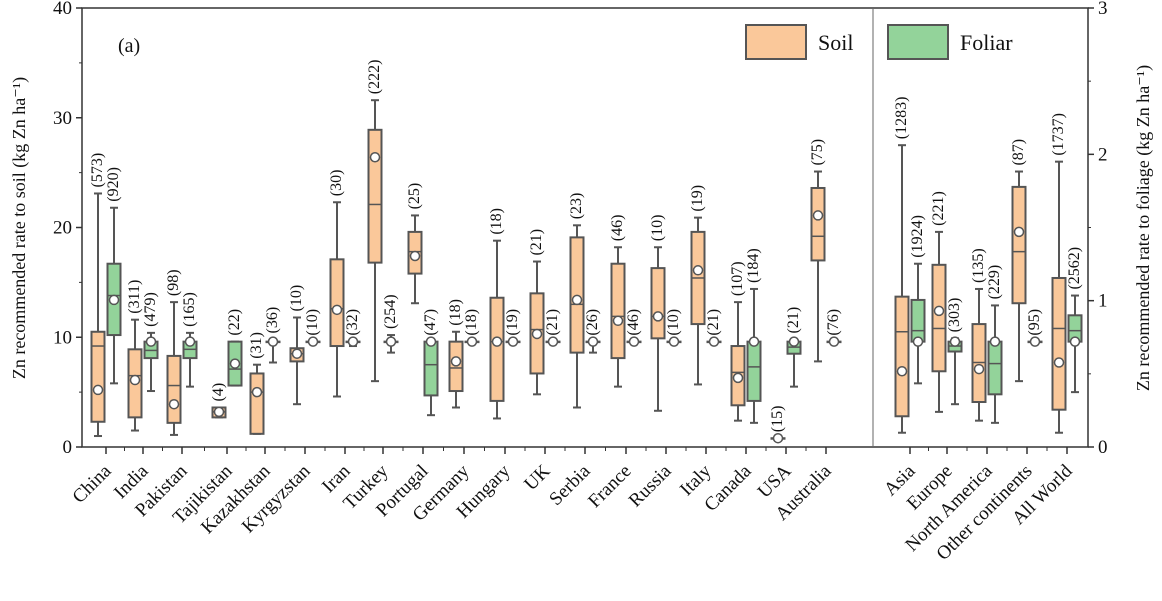 The width and height of the screenshot is (1162, 601). Describe the element at coordinates (113, 184) in the screenshot. I see `foliar-count-label: (920)` at that location.